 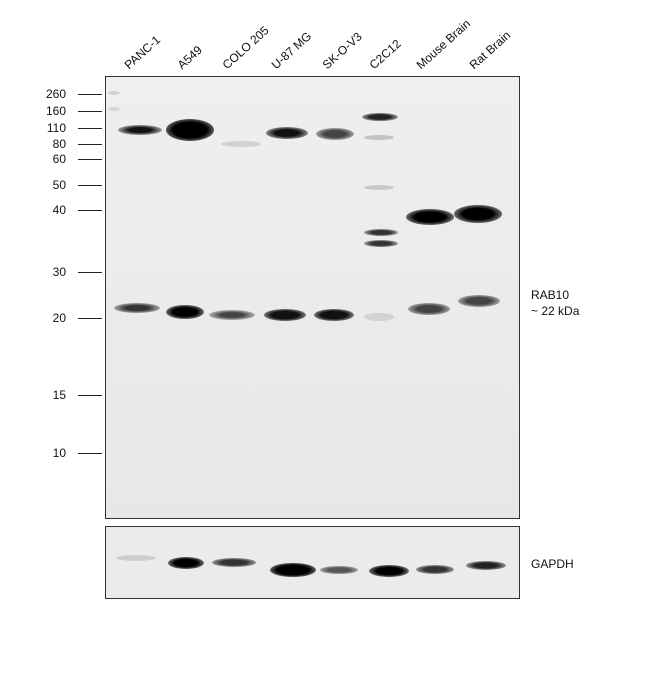 I want to click on band-c2c12-high, so click(x=380, y=117).